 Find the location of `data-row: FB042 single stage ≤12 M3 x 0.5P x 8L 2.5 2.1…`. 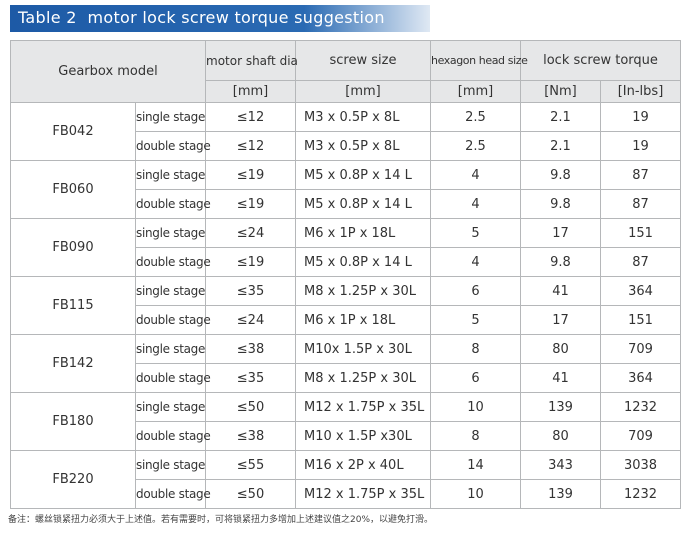

data-row: FB042 single stage ≤12 M3 x 0.5P x 8L 2.5 2.1… is located at coordinates (345, 131).